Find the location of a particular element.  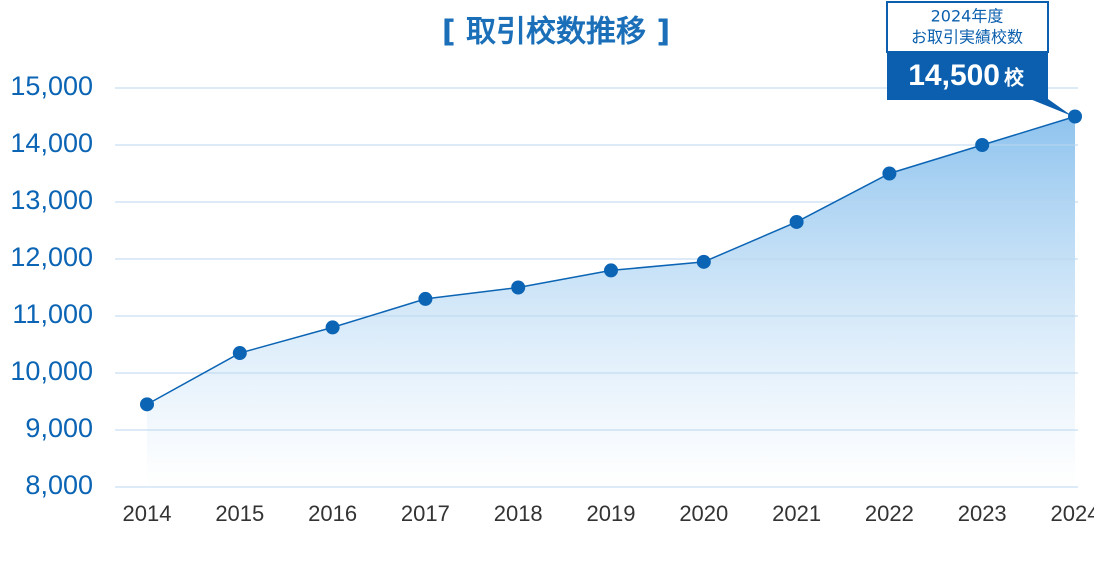

x-tick-label: 2019 is located at coordinates (611, 513).